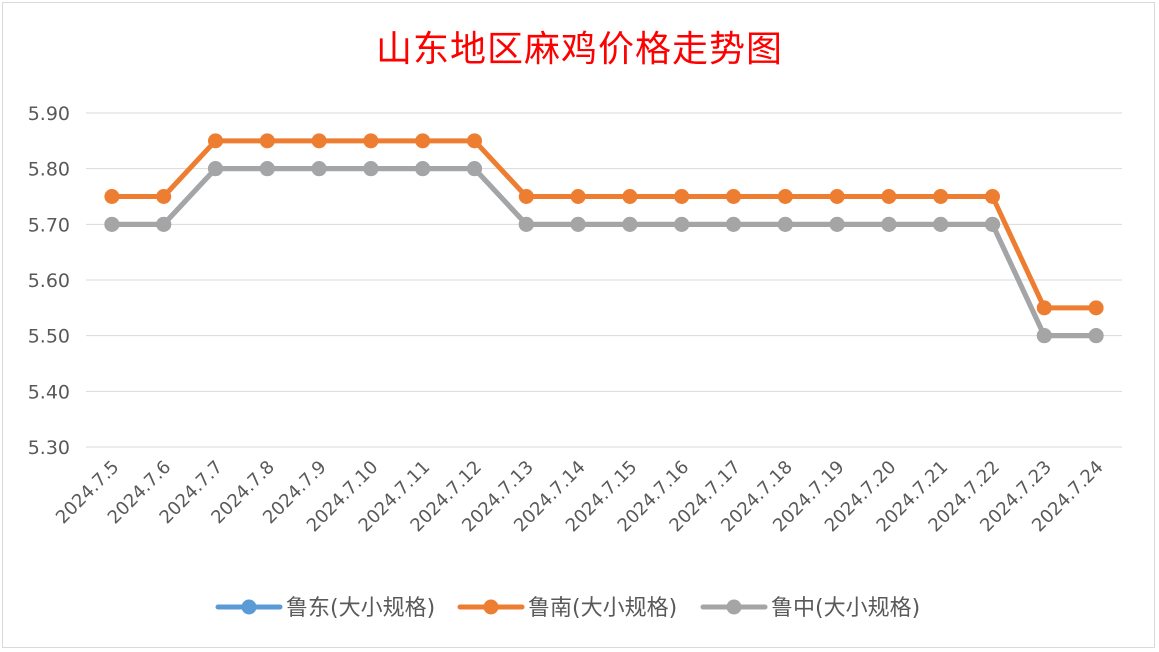 This screenshot has height=652, width=1159. I want to click on y-tick-label: 5.40, so click(49, 392).